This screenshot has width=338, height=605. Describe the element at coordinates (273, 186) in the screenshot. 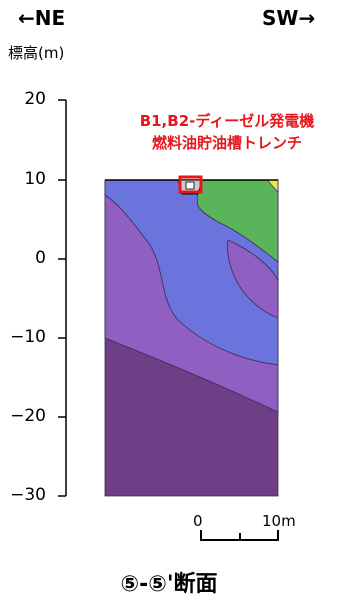

I see `layer-yellow` at that location.